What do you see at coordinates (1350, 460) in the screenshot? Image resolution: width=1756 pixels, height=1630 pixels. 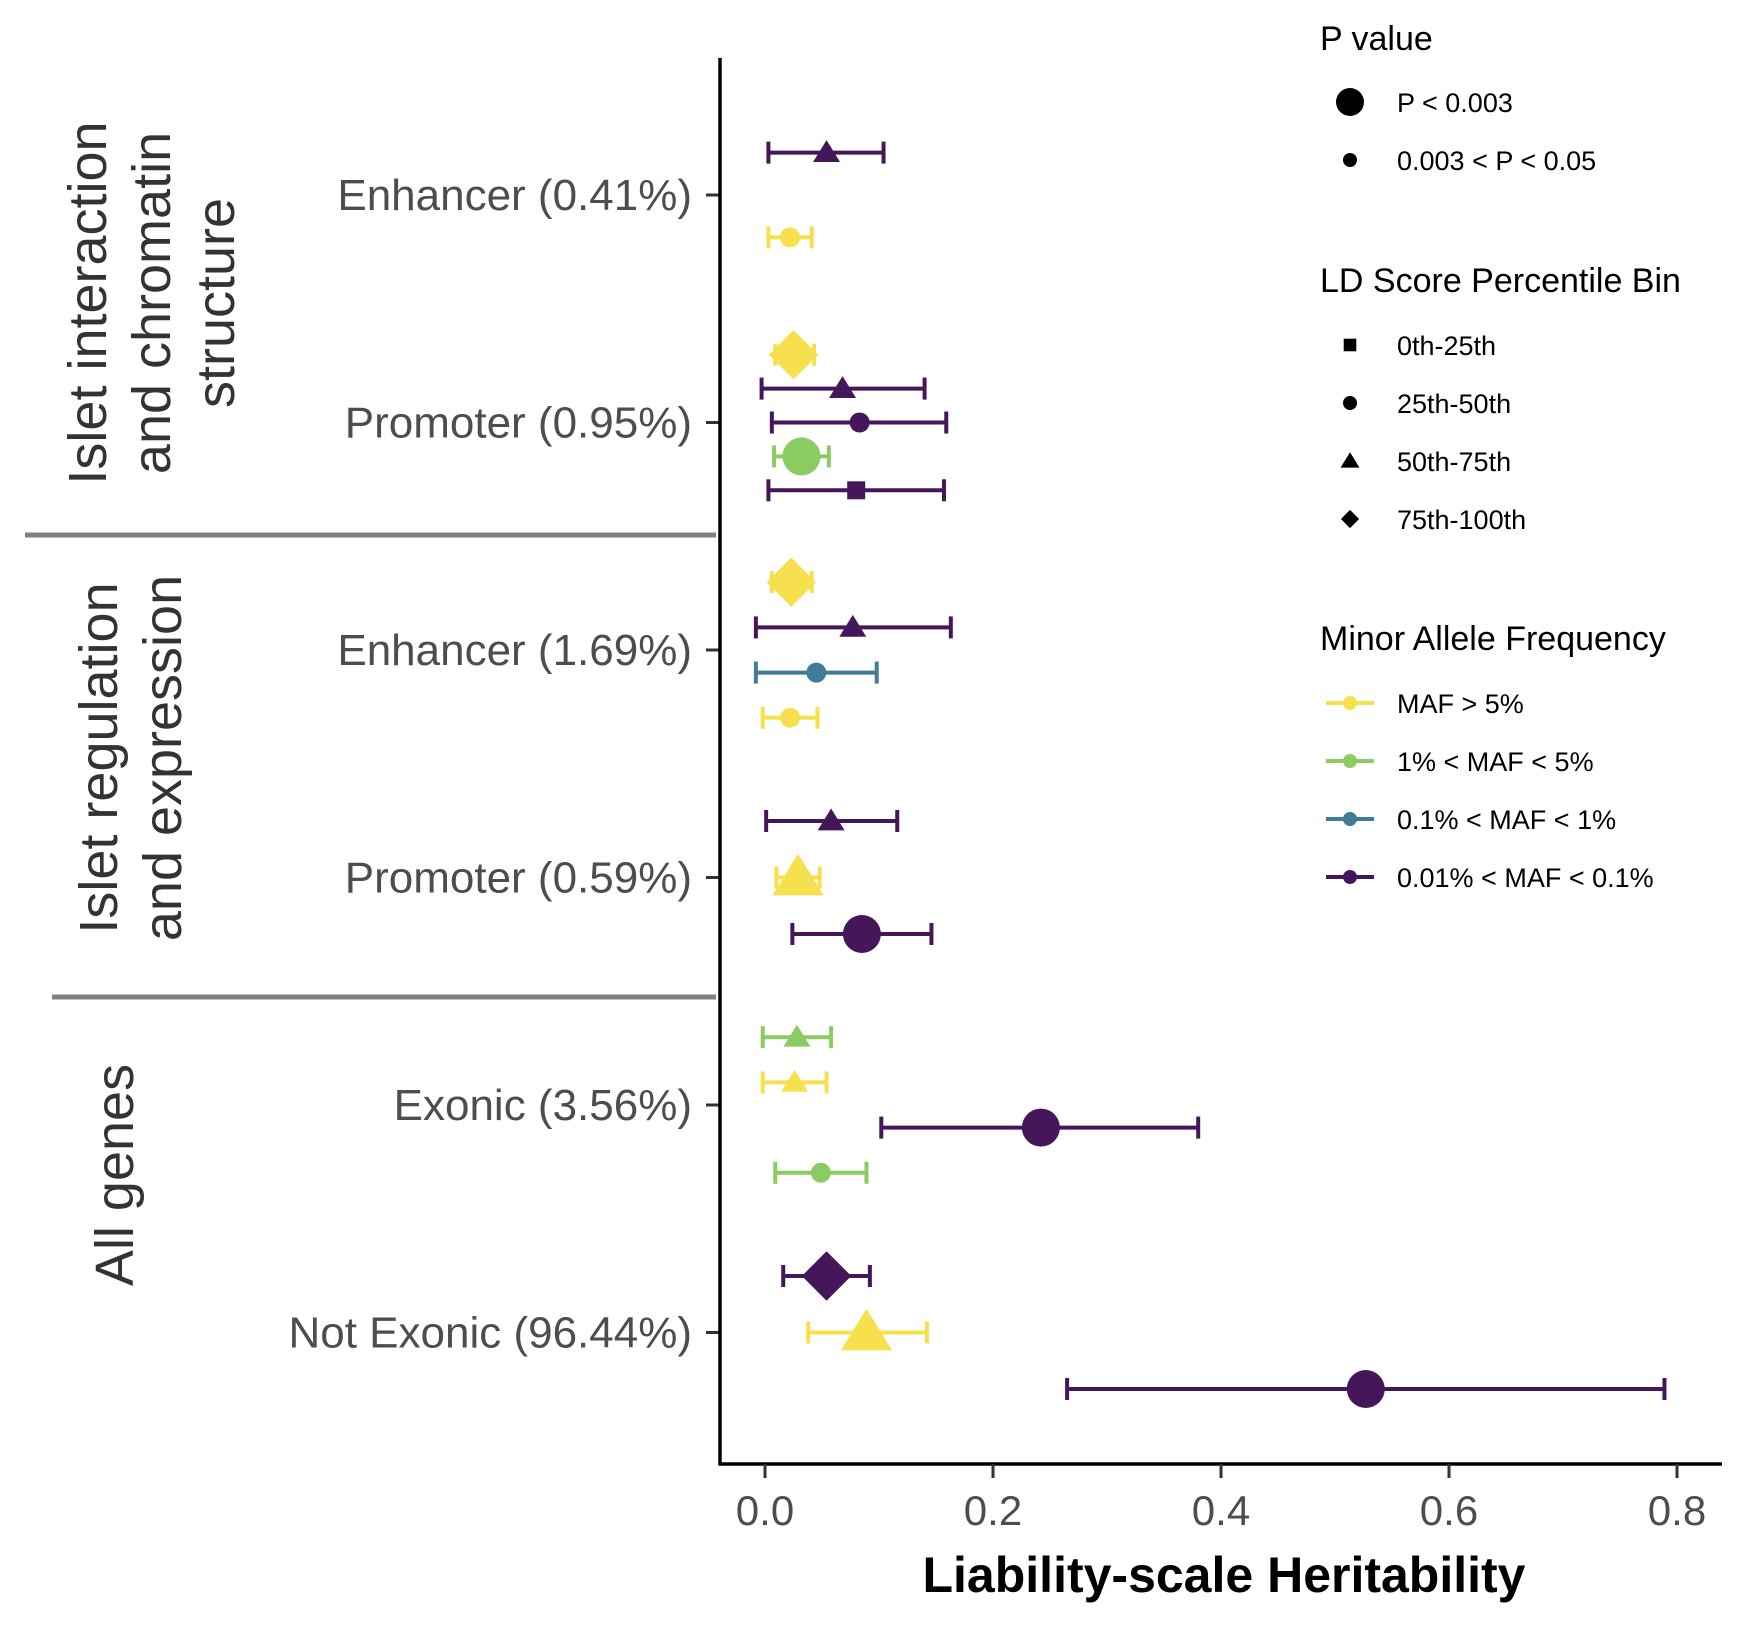 I see `legend-key-ld-50th-75th` at bounding box center [1350, 460].